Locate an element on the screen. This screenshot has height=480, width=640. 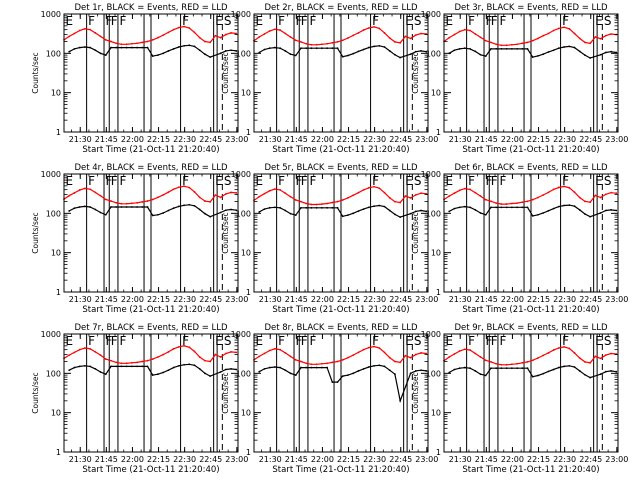
y-tick-label: 100 is located at coordinates (243, 373).